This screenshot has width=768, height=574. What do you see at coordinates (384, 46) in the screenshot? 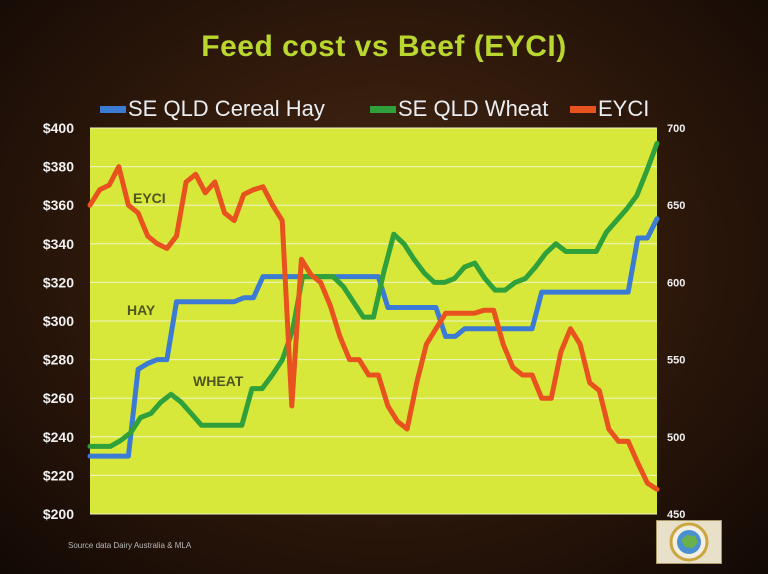
I see `chart-title: Feed cost vs Beef (EYCI)` at bounding box center [384, 46].